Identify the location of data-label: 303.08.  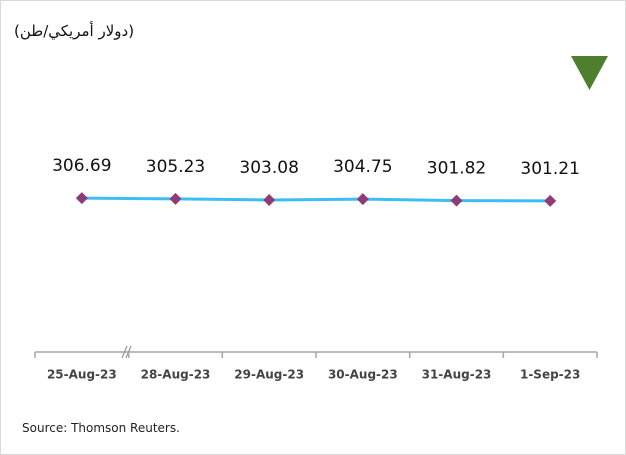
(268, 168).